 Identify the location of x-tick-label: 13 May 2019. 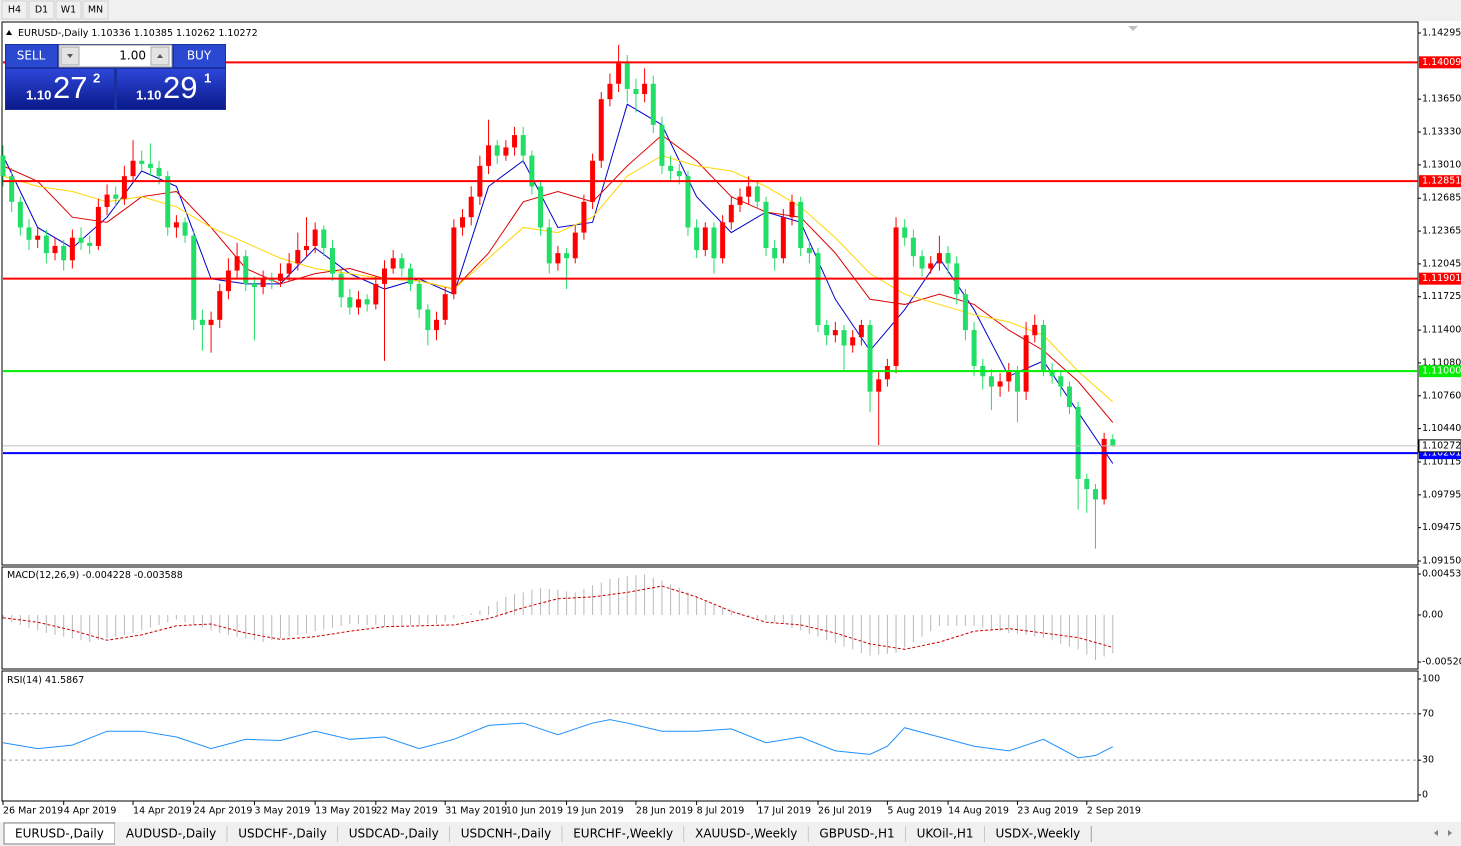
(346, 811).